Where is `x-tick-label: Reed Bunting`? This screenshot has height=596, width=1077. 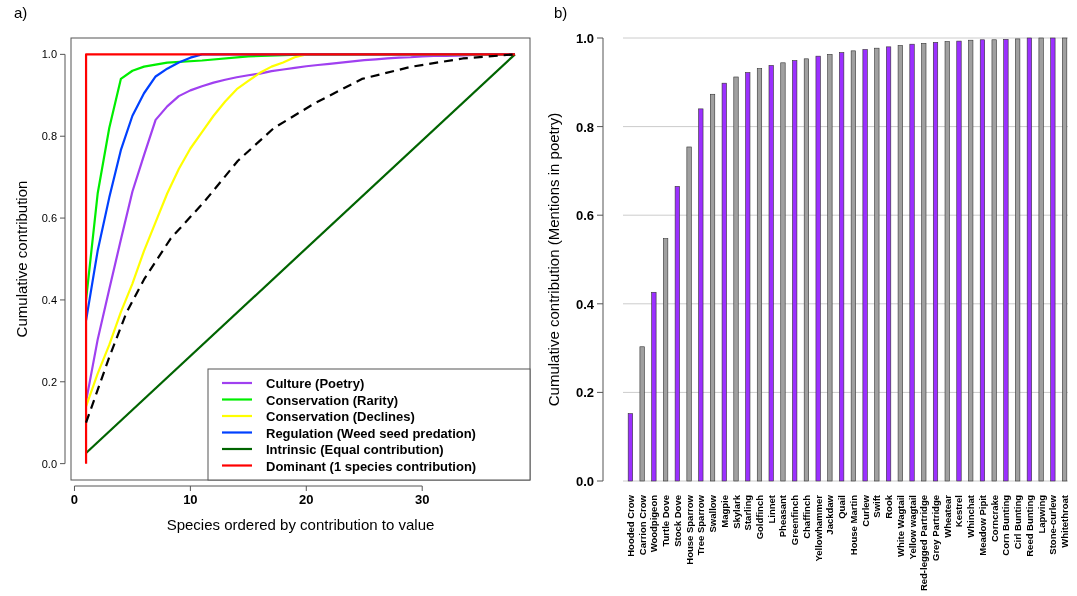
x-tick-label: Reed Bunting is located at coordinates (1029, 525).